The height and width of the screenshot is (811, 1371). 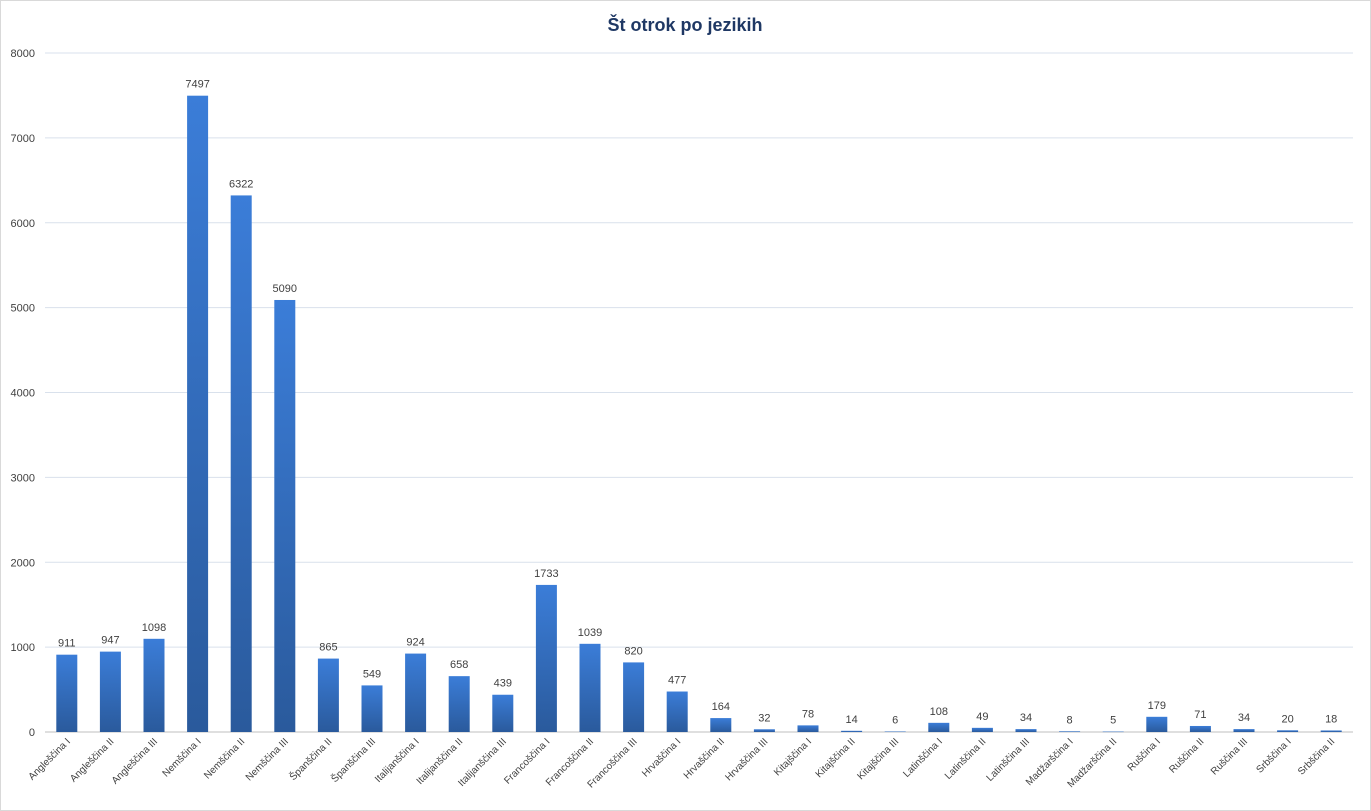 What do you see at coordinates (1287, 719) in the screenshot?
I see `data-label: 20` at bounding box center [1287, 719].